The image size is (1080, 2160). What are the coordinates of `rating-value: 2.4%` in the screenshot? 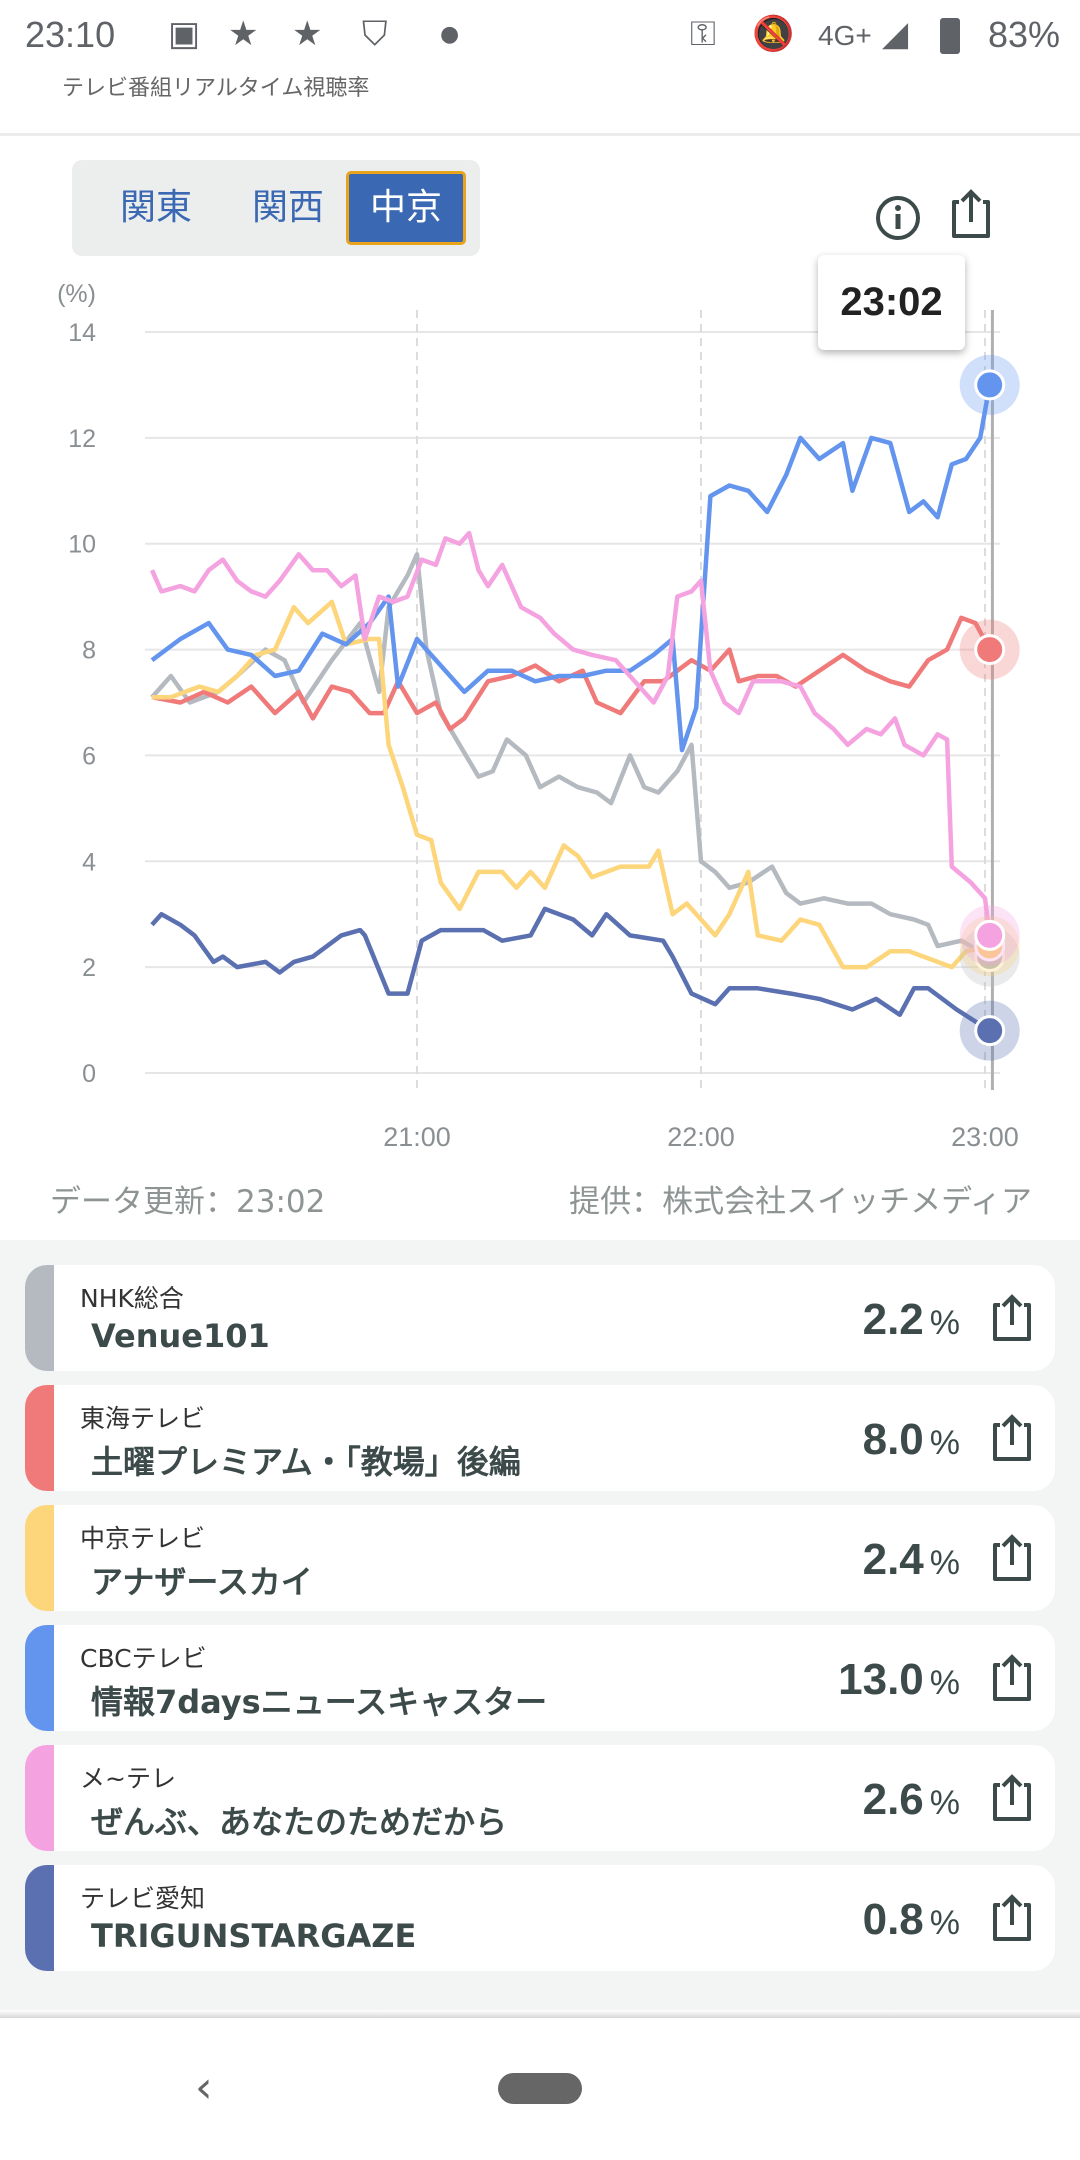 It's located at (911, 1560).